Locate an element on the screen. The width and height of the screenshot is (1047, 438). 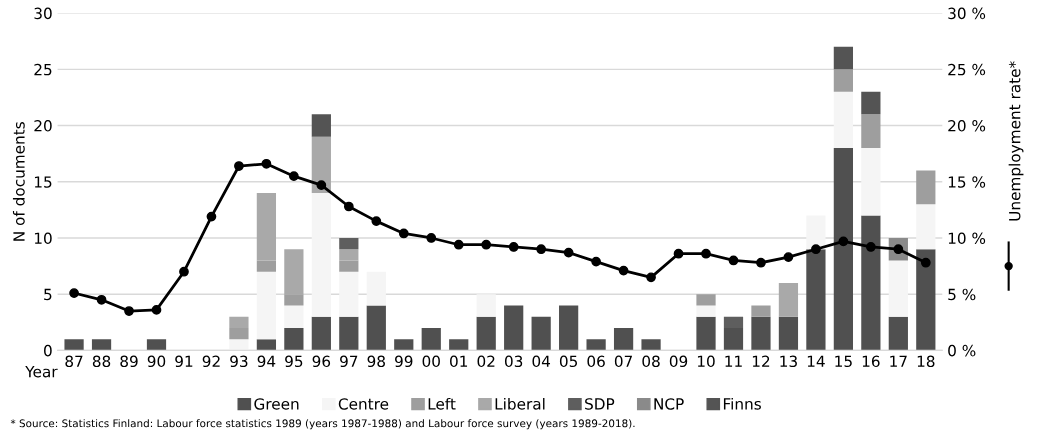
x-tick-label: 05 is located at coordinates (568, 361).